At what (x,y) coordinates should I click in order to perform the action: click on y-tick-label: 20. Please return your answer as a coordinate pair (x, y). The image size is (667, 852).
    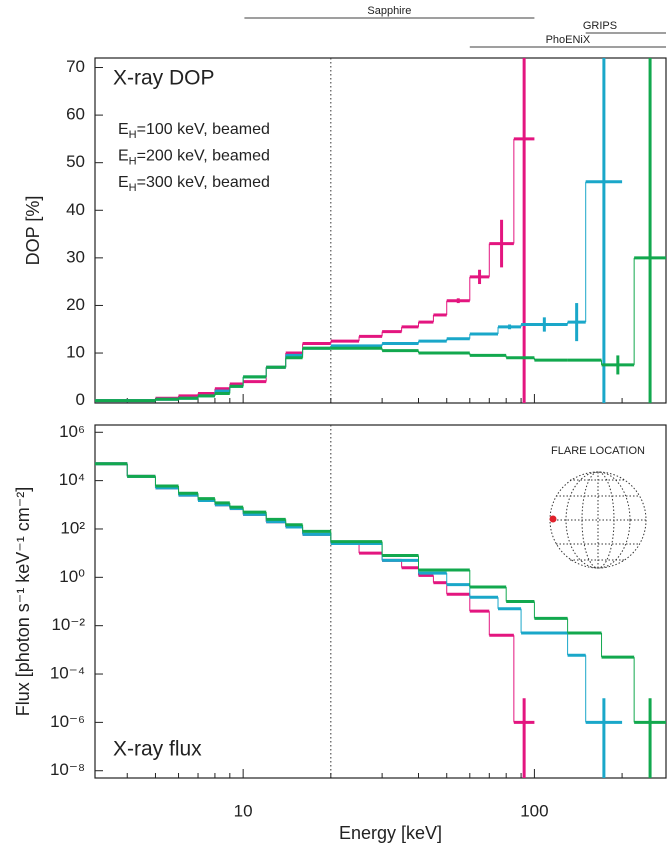
    Looking at the image, I should click on (75, 304).